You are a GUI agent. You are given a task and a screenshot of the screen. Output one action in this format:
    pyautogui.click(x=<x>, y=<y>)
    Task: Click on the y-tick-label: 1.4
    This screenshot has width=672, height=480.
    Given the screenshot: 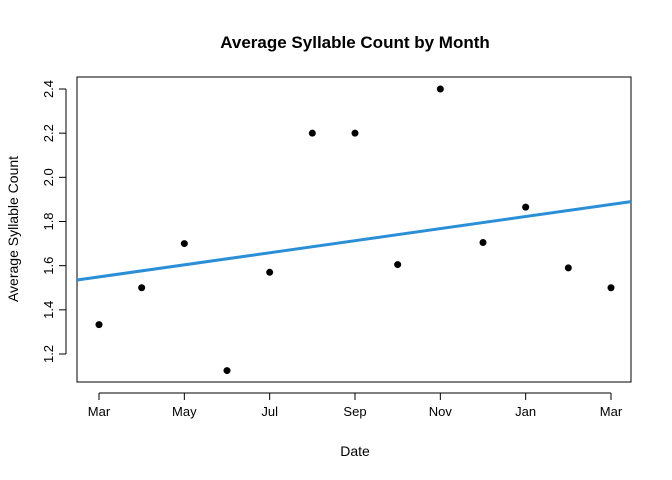 What is the action you would take?
    pyautogui.click(x=48, y=310)
    